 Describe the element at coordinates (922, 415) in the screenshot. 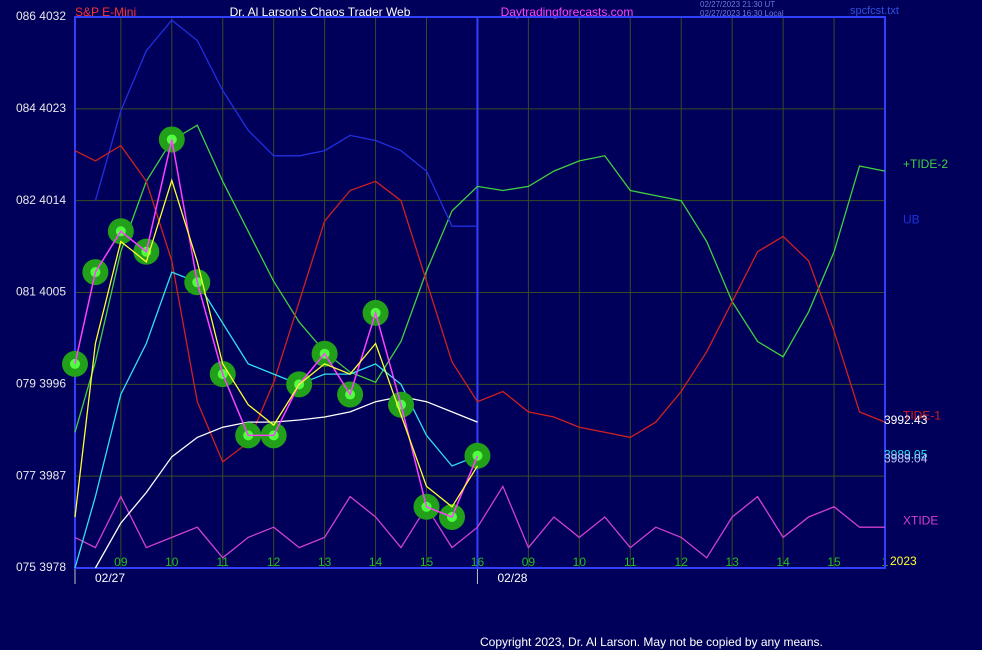

I see `series-label: TIDE-1` at that location.